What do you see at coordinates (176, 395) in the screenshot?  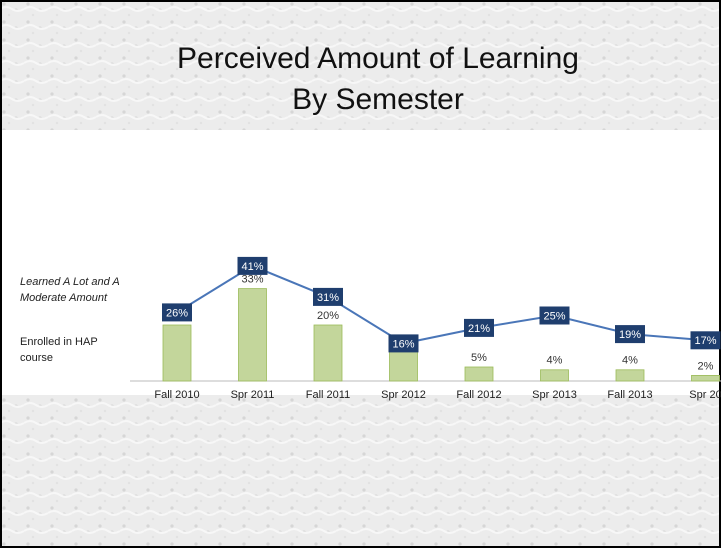 I see `x-tick-label: Fall 2010` at bounding box center [176, 395].